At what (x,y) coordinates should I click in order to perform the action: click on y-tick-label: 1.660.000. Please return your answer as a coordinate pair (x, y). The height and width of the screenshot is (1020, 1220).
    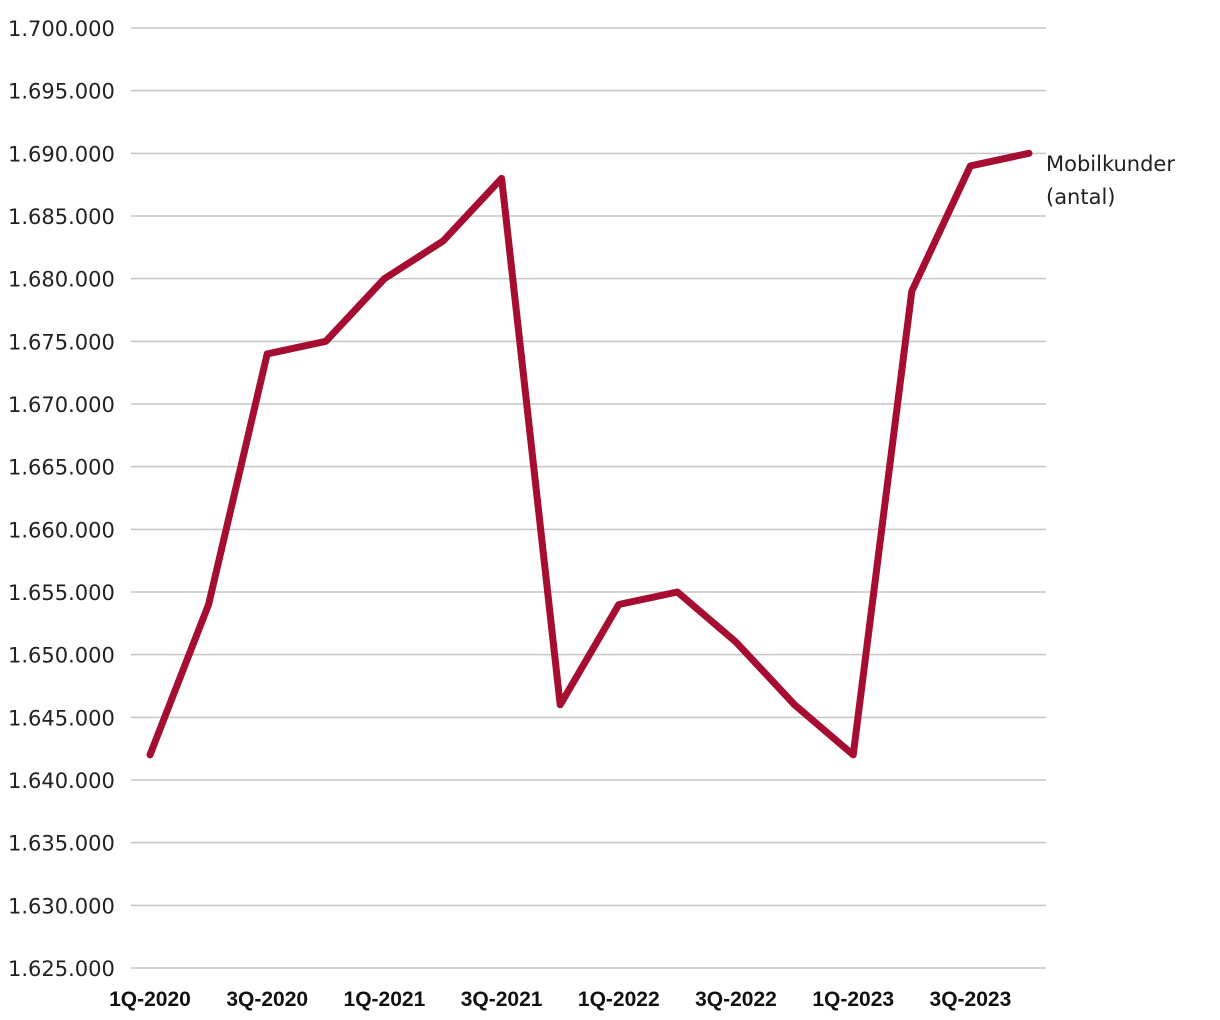
    Looking at the image, I should click on (61, 530).